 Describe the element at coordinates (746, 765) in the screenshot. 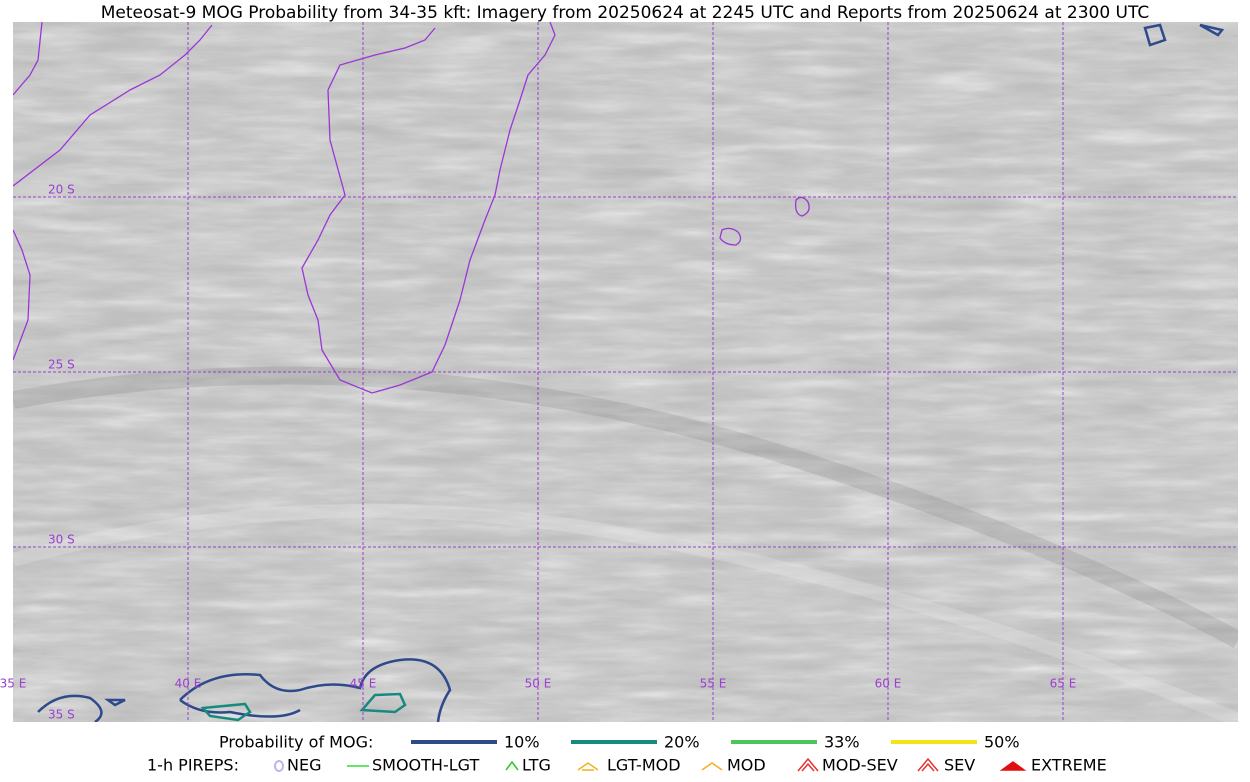

I see `legend-label: MOD` at that location.